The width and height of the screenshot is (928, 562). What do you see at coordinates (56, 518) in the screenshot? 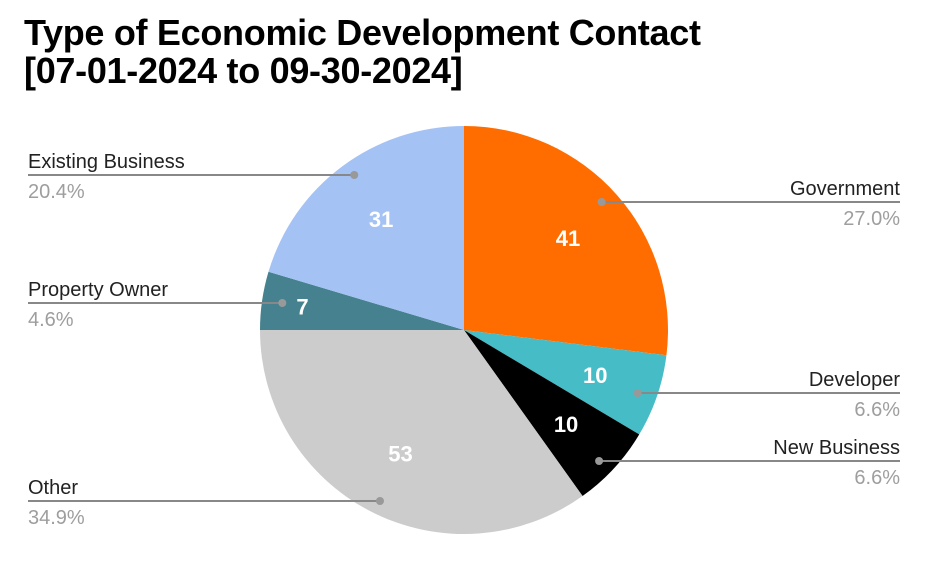
I see `callout-percent-other: 34.9%` at bounding box center [56, 518].